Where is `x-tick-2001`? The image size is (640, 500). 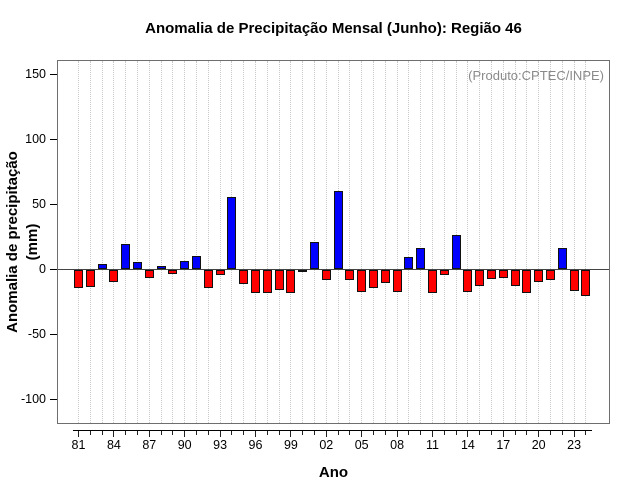 x-tick-2001 is located at coordinates (314, 432).